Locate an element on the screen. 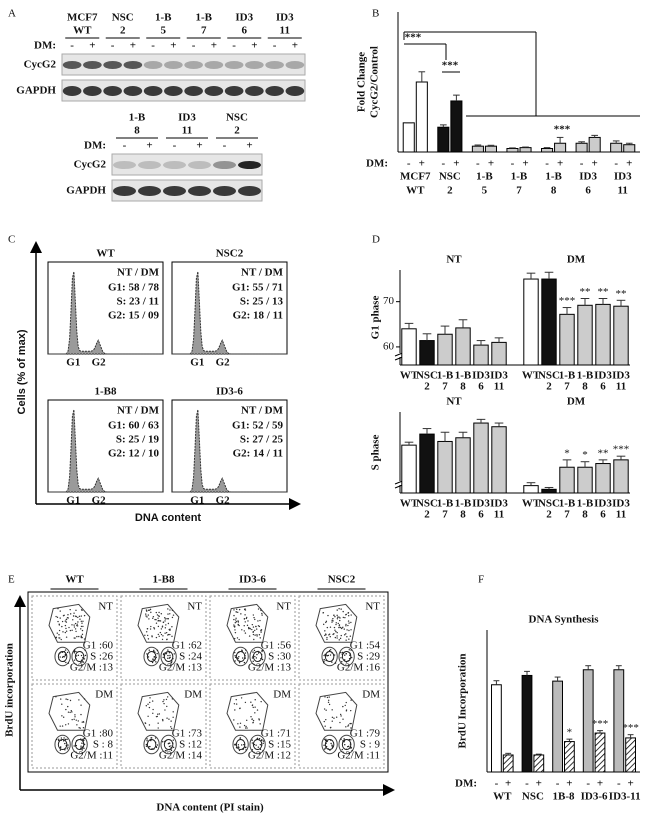  dot-plot is located at coordinates (252, 638).